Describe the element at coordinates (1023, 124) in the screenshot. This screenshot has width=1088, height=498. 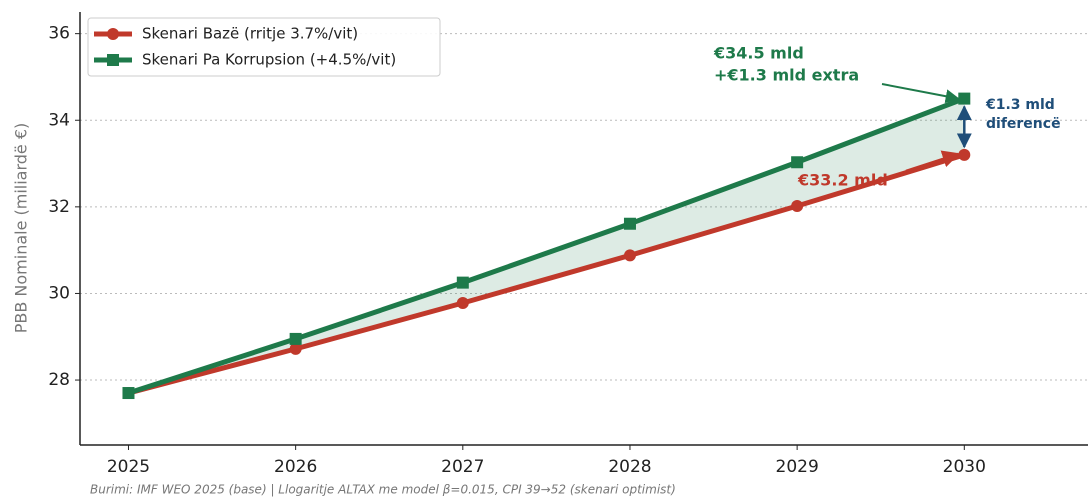
I see `annotation: diferencë` at that location.